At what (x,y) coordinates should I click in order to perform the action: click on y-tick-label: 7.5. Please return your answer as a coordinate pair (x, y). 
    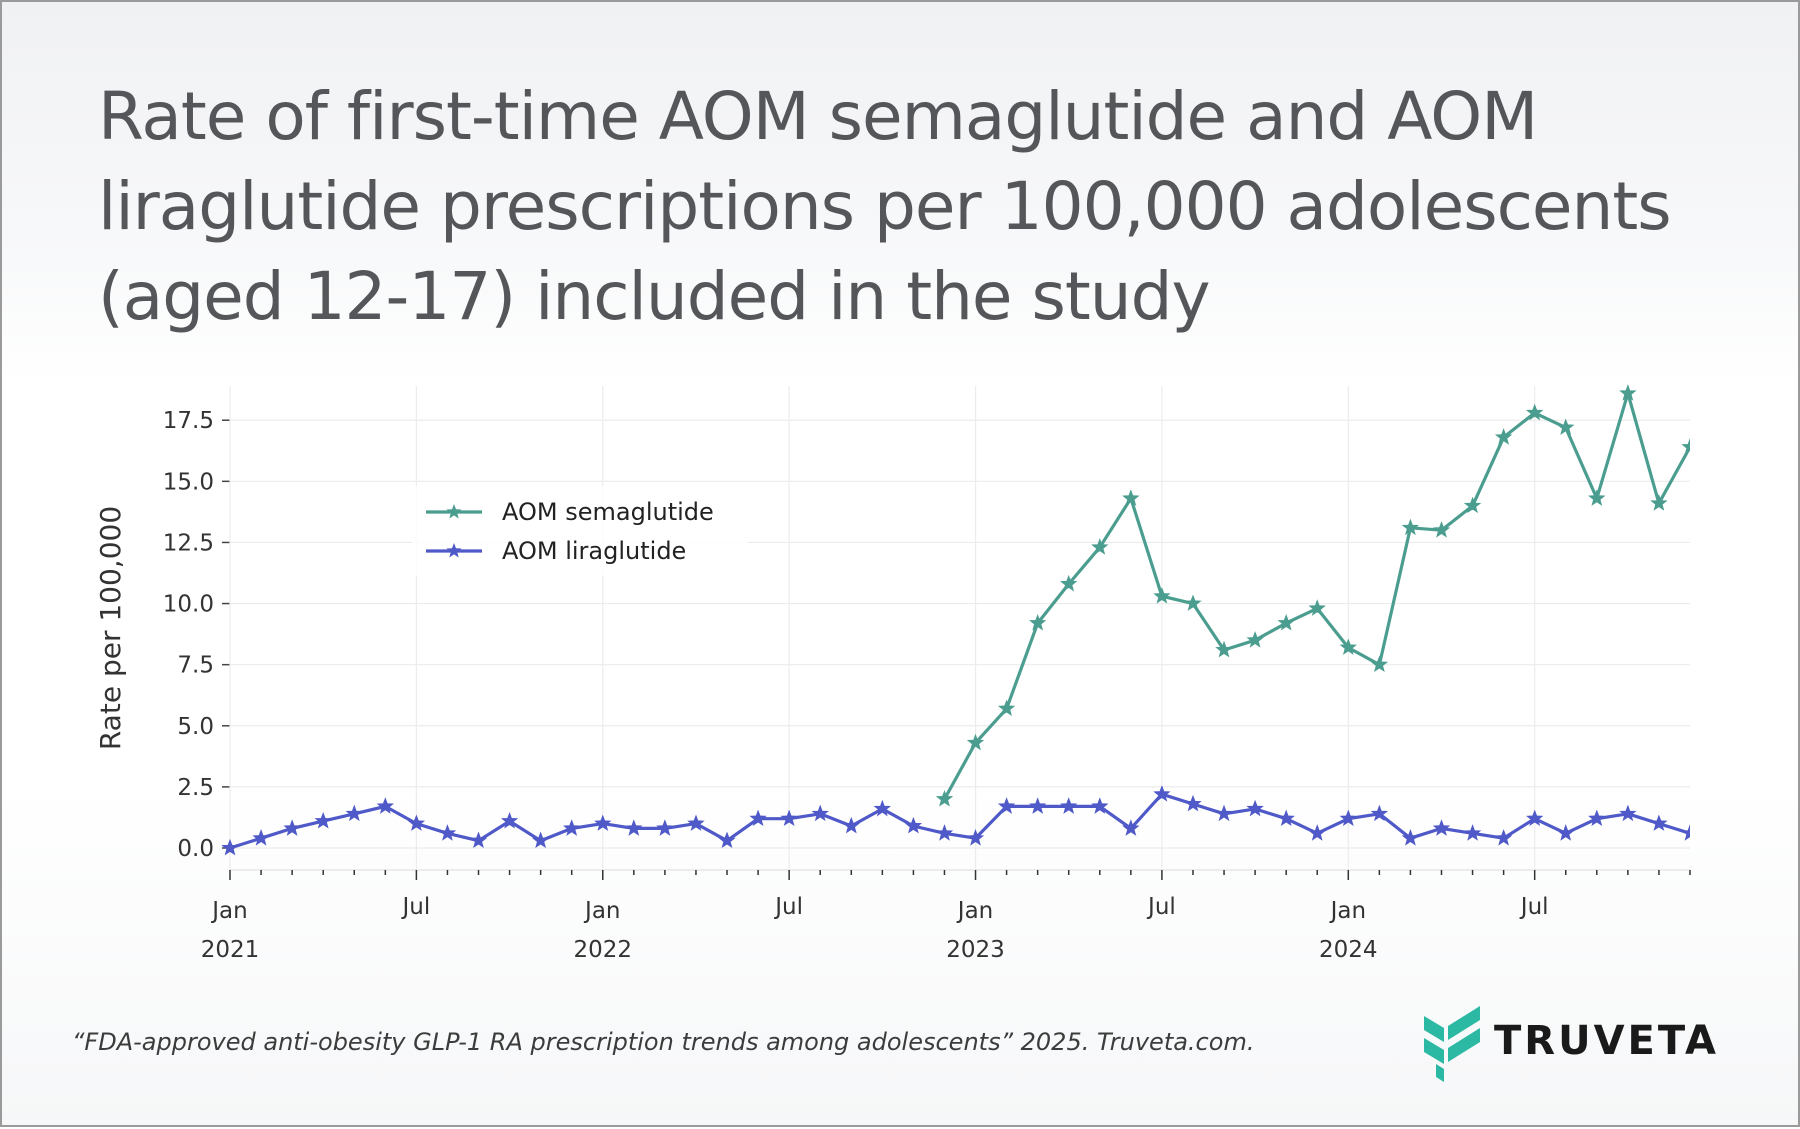
    Looking at the image, I should click on (195, 666).